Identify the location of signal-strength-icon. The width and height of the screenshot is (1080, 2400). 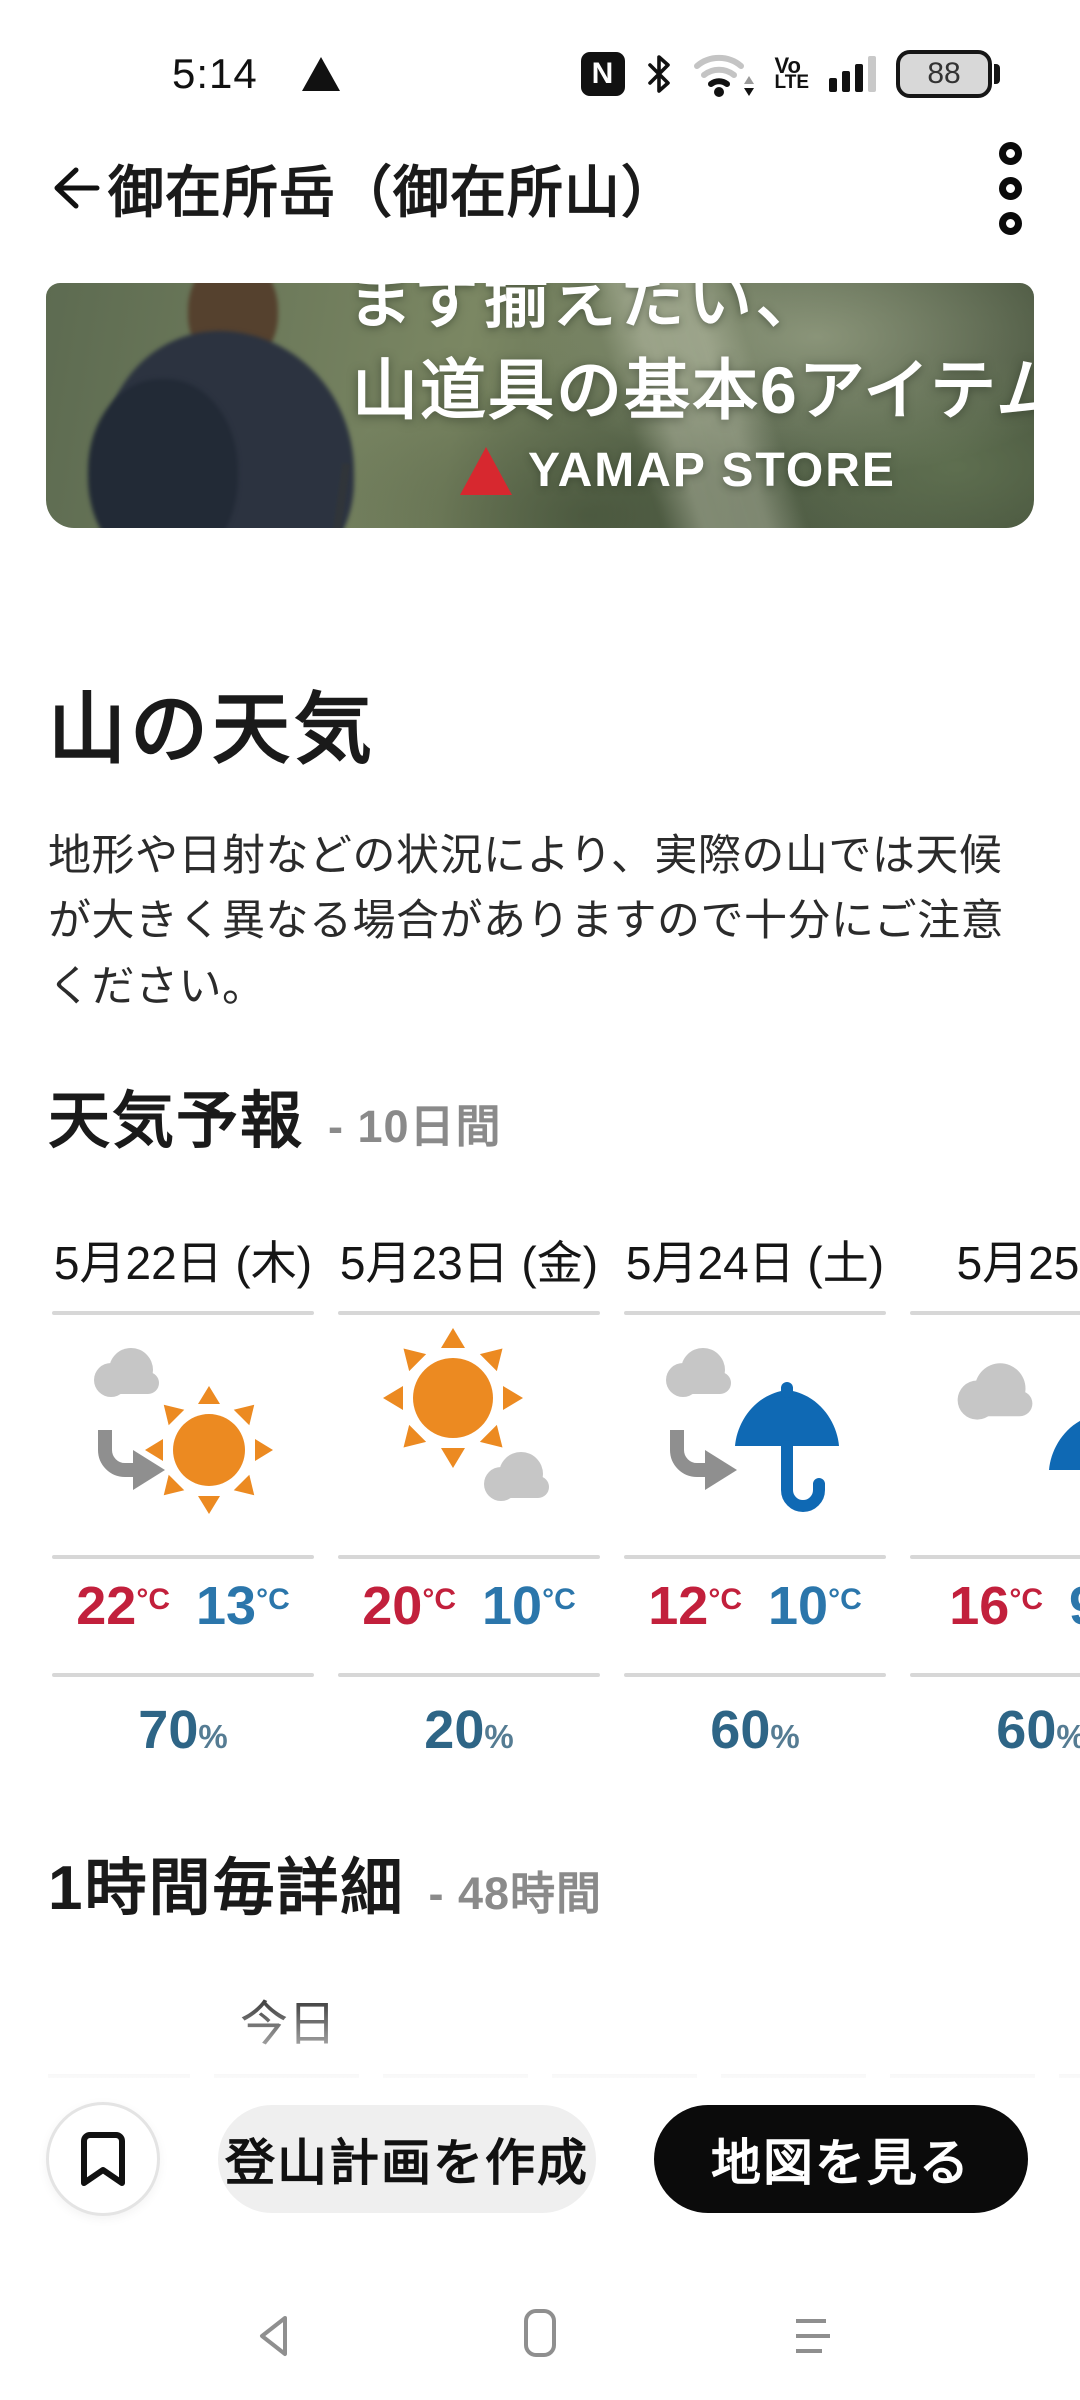
(852, 74).